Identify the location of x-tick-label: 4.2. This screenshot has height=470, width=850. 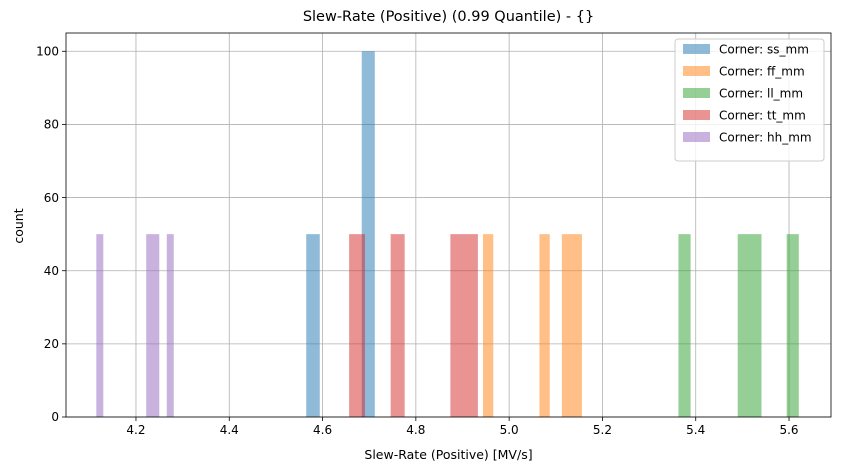
(135, 430).